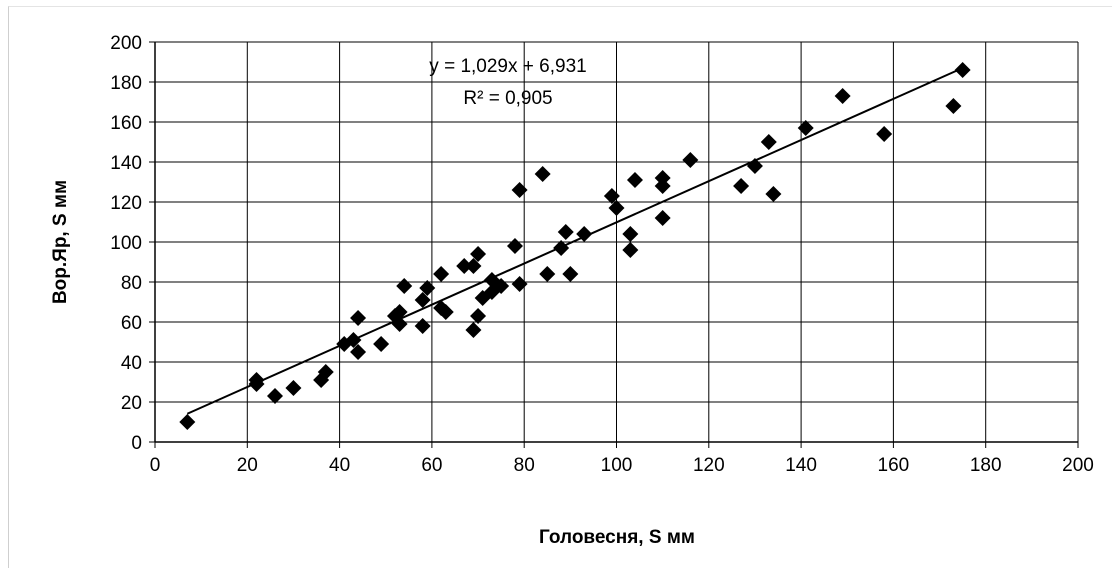 This screenshot has width=1119, height=573. I want to click on y-axis-title: Вор.Яр, S мм, so click(60, 242).